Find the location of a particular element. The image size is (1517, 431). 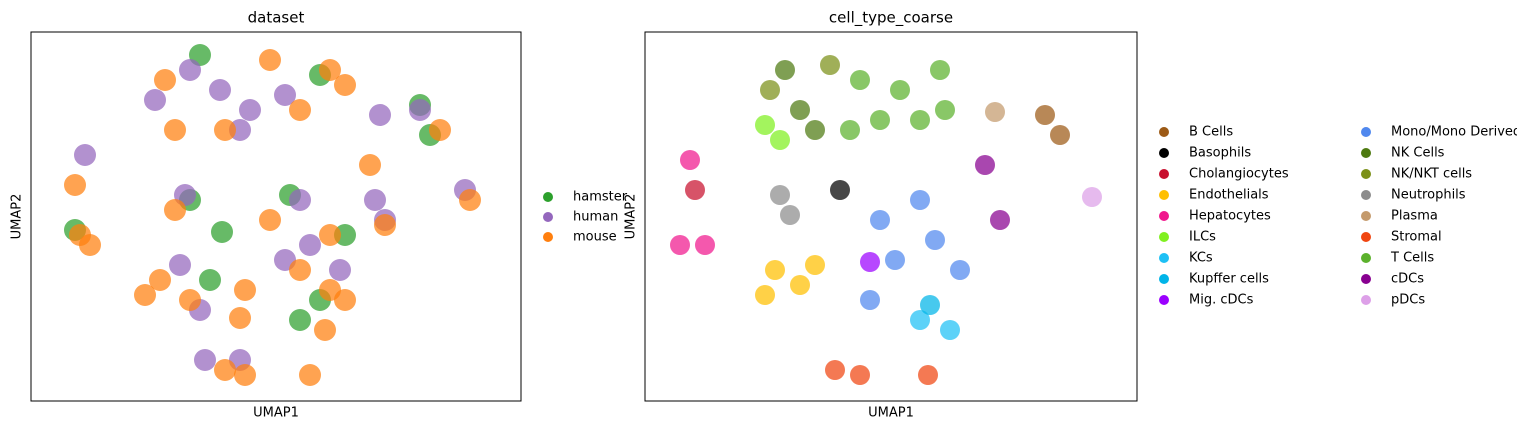

legend-label: hamster is located at coordinates (600, 197).